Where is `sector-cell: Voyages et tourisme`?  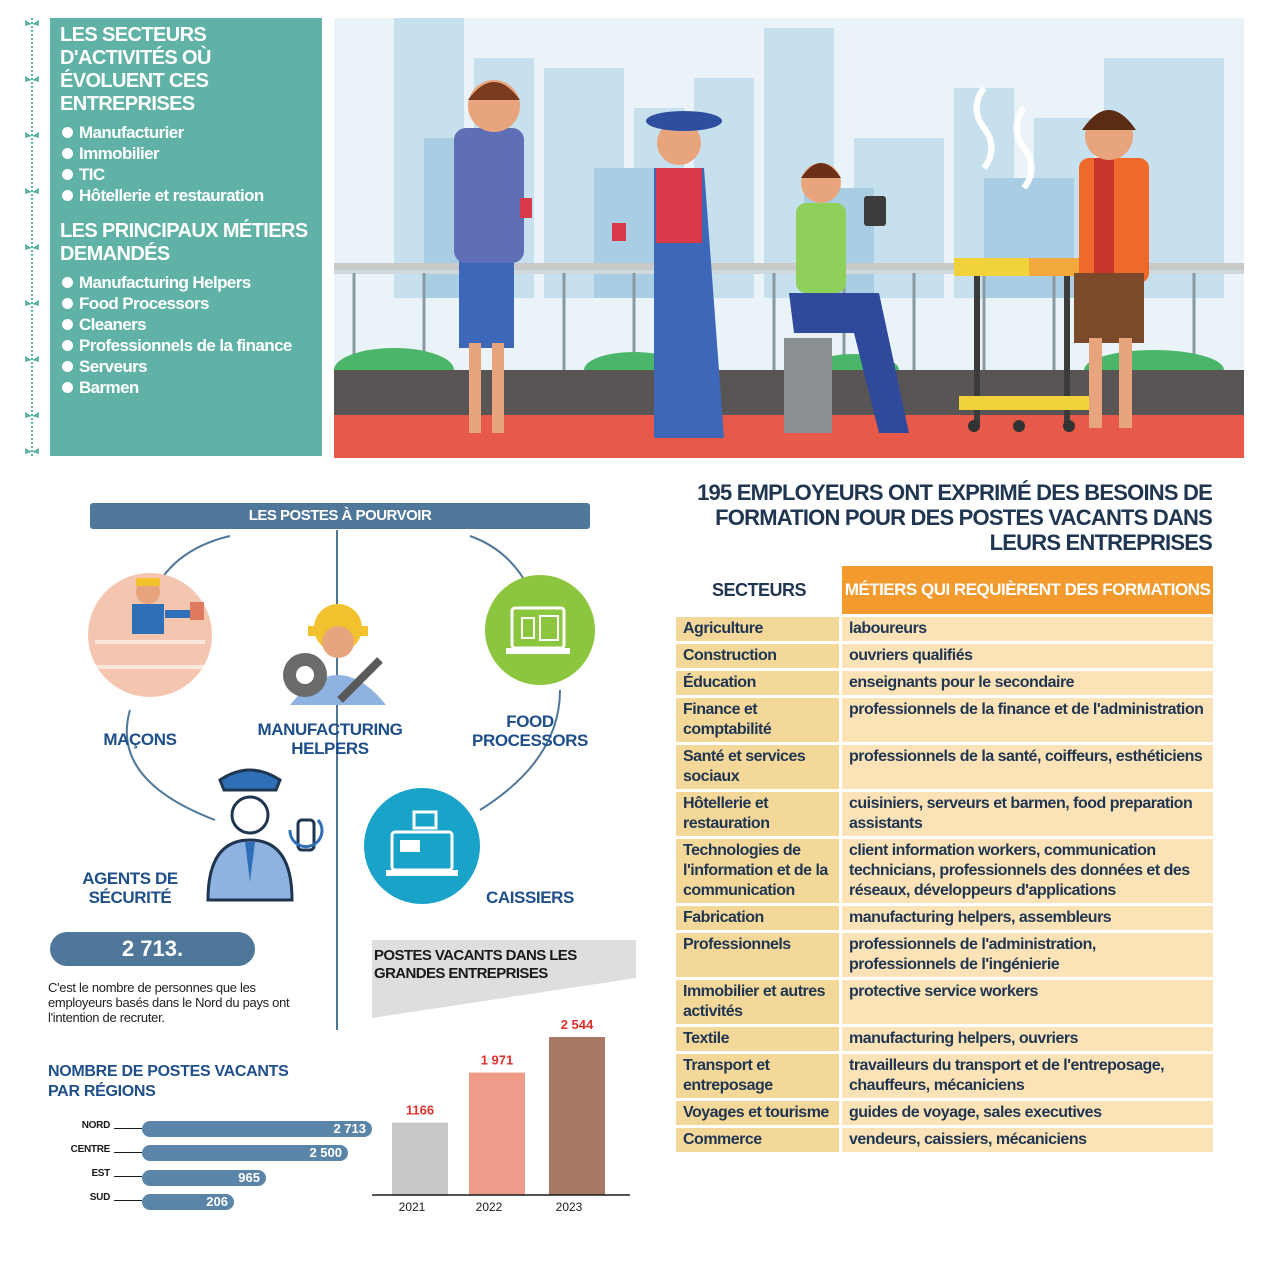 sector-cell: Voyages et tourisme is located at coordinates (759, 1113).